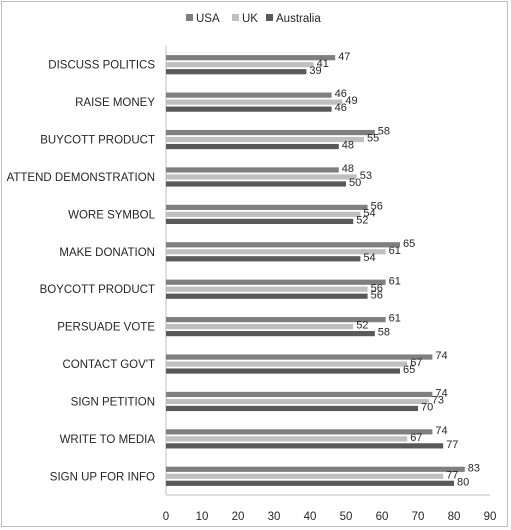 This screenshot has width=511, height=530. What do you see at coordinates (341, 108) in the screenshot?
I see `value-label-raise-money-australia: 46` at bounding box center [341, 108].